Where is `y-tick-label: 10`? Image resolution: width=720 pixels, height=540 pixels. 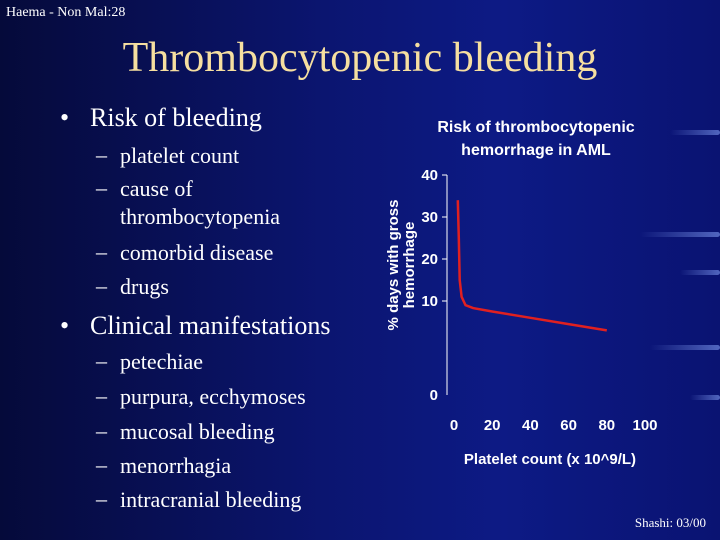 y-tick-label: 10 is located at coordinates (429, 301).